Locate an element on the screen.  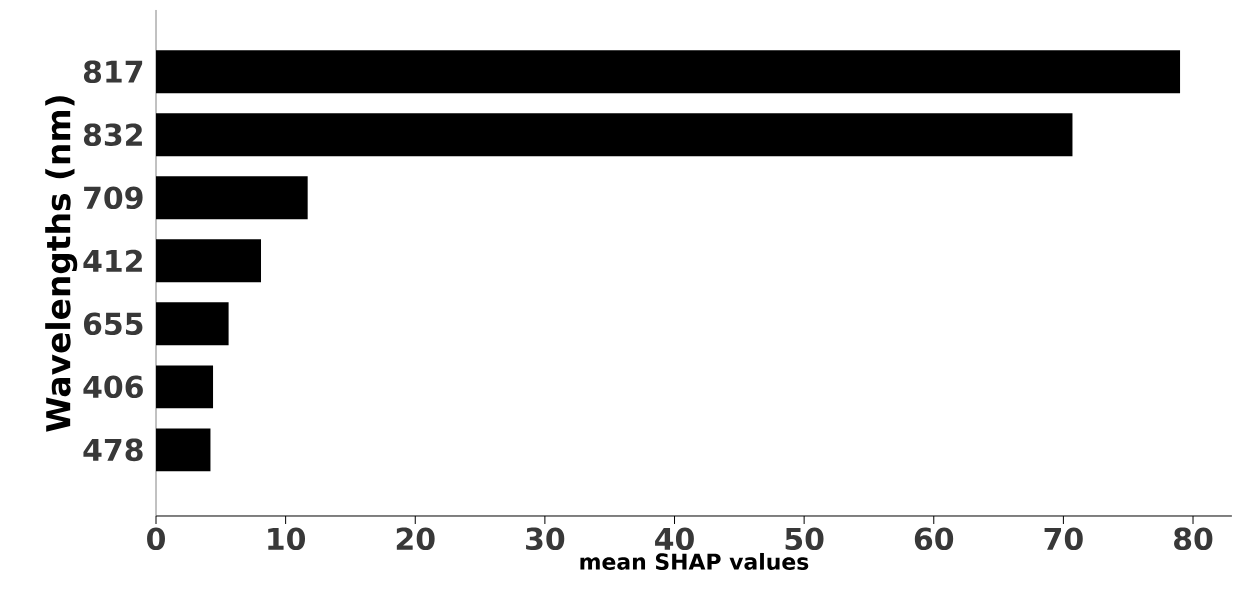
x-axis-title: mean SHAP values is located at coordinates (694, 561).